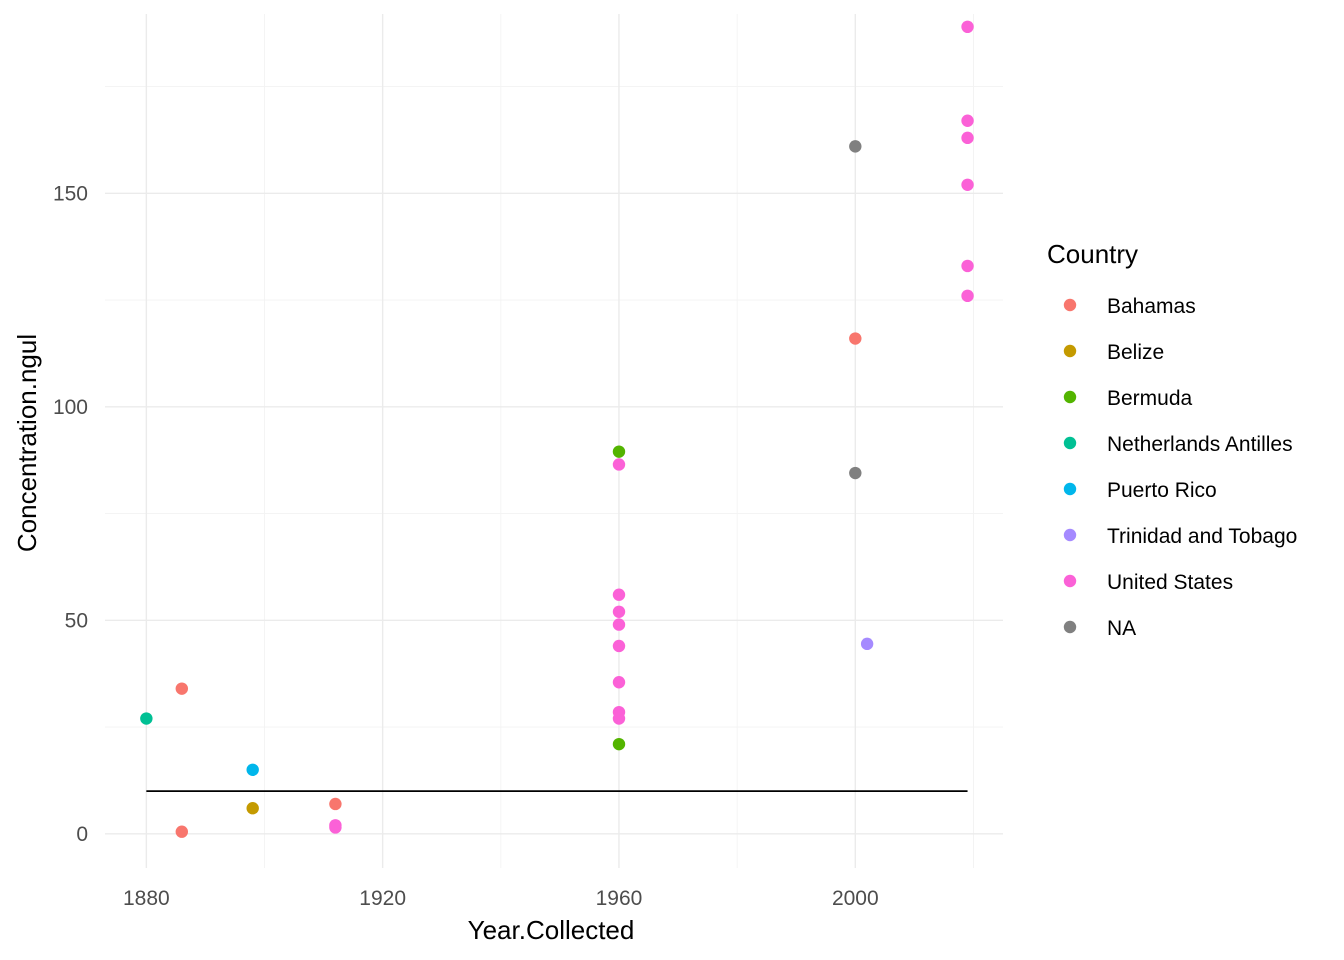 The image size is (1344, 960). What do you see at coordinates (1162, 490) in the screenshot?
I see `legend-label: Puerto Rico` at bounding box center [1162, 490].